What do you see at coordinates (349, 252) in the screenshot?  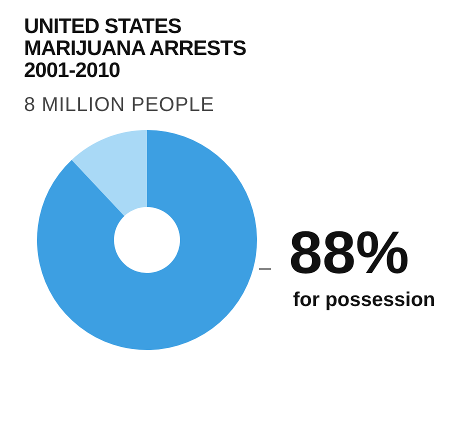 I see `data-label: 88%` at bounding box center [349, 252].